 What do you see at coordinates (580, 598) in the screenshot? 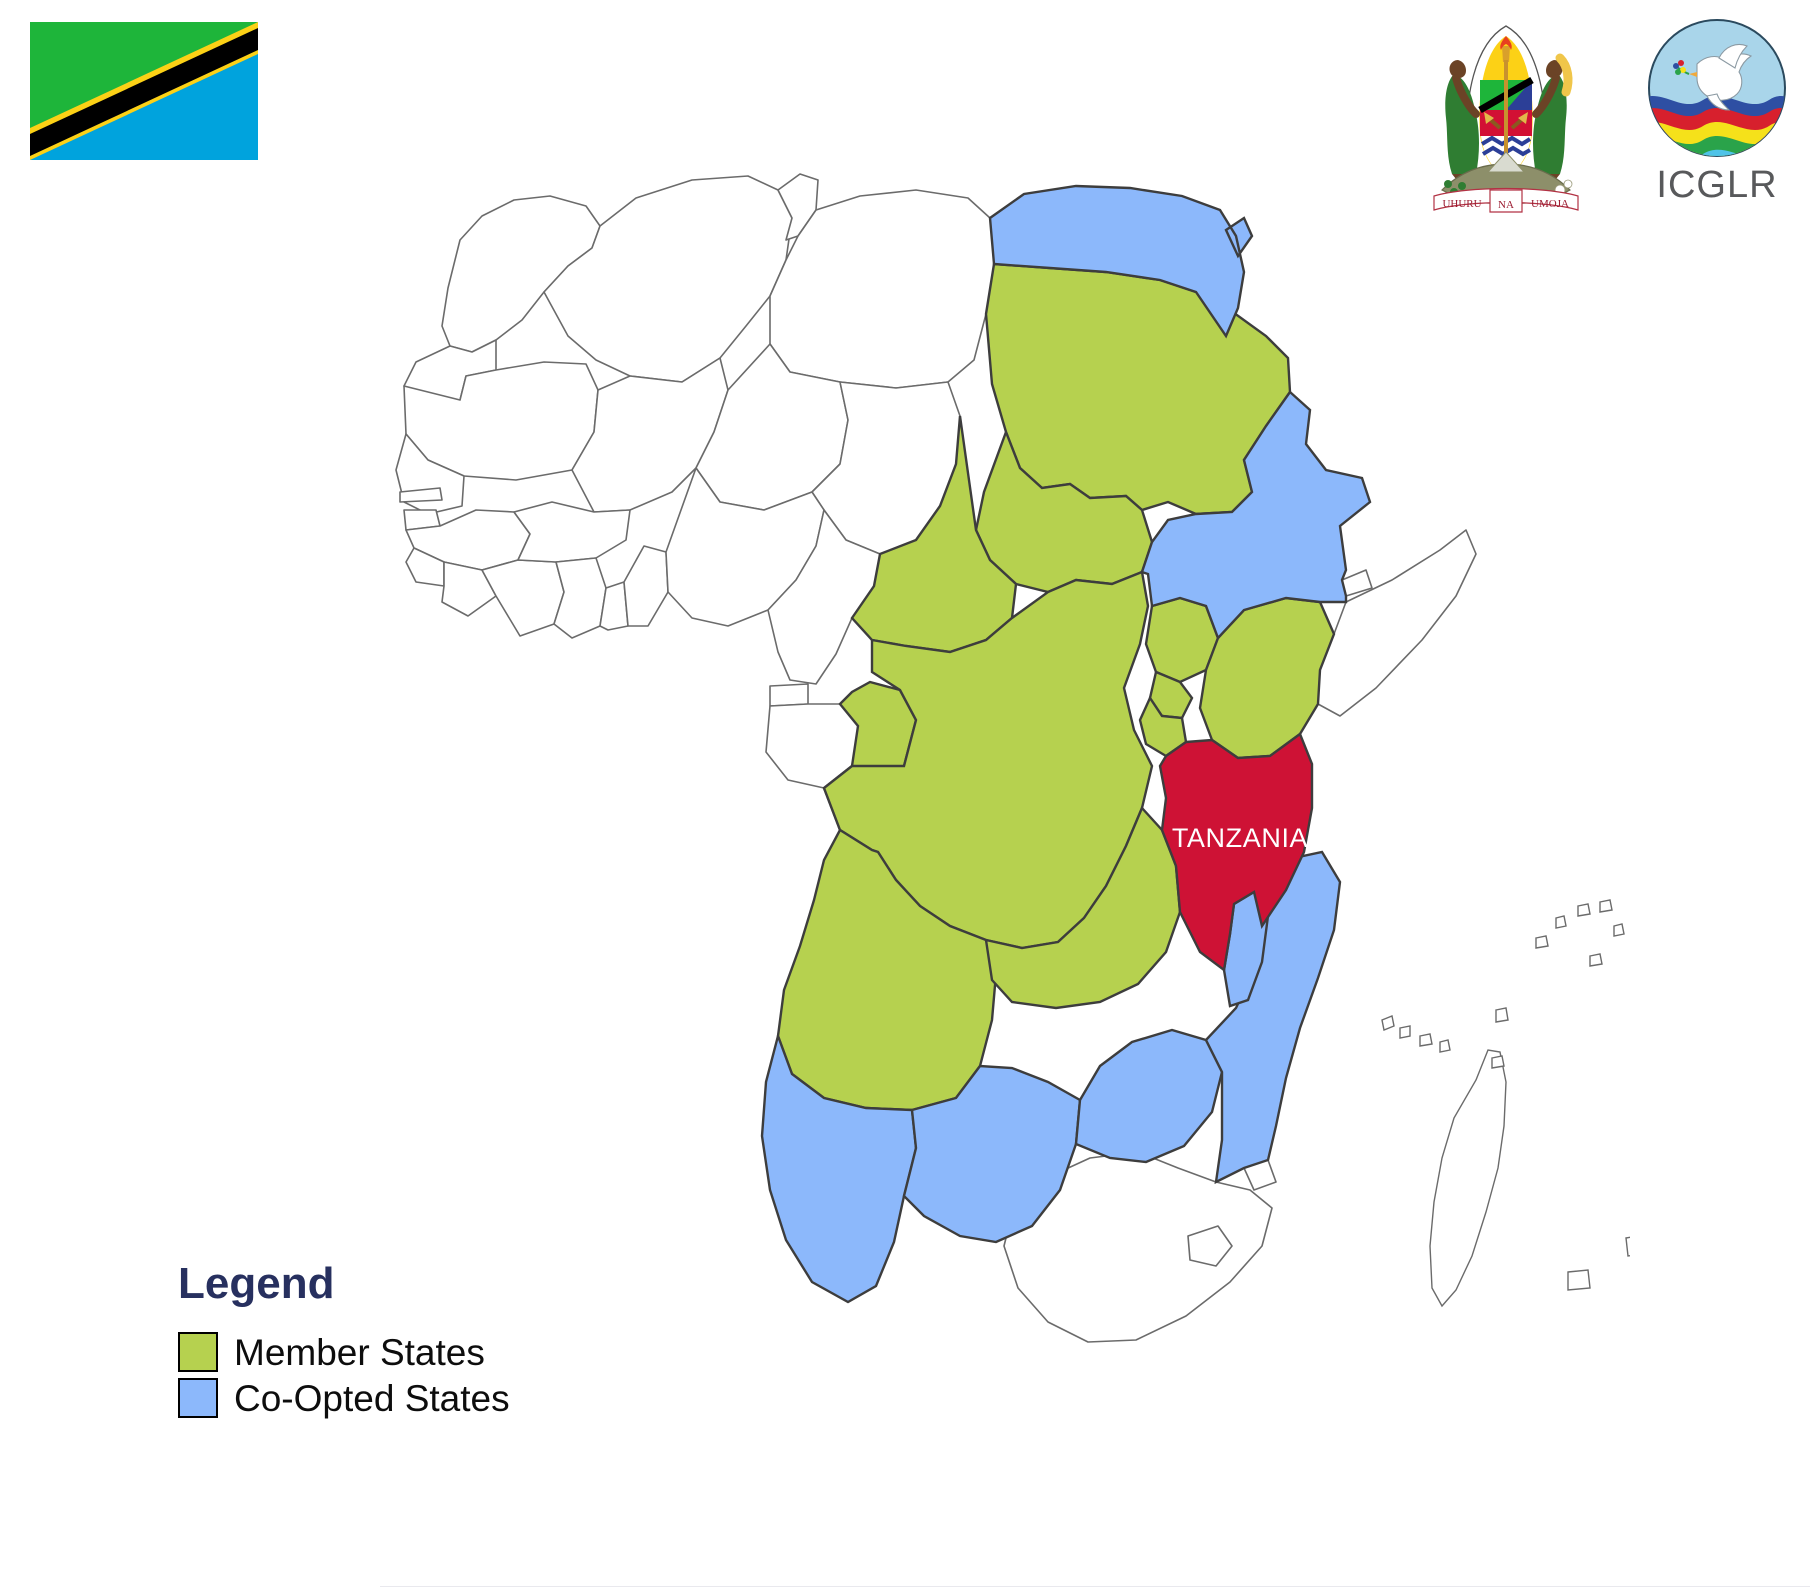
I see `country-ghana` at bounding box center [580, 598].